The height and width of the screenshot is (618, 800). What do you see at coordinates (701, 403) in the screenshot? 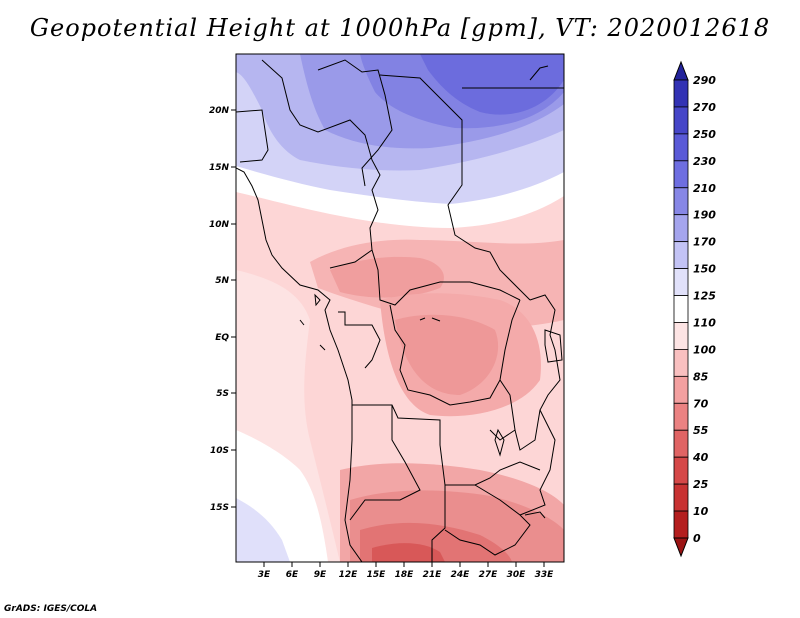
I see `colorbar-label: 70` at bounding box center [701, 403].